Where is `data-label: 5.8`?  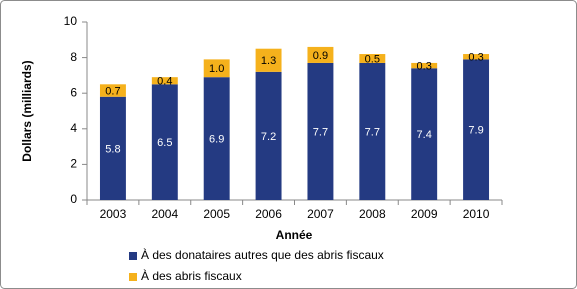 data-label: 5.8 is located at coordinates (112, 149).